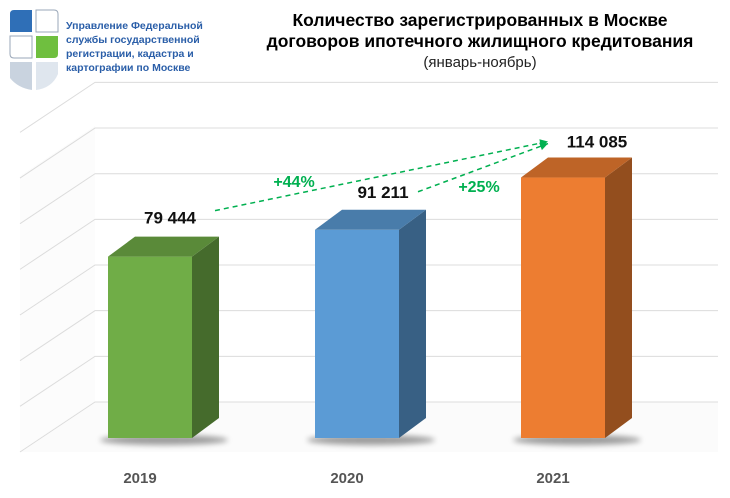 Image resolution: width=730 pixels, height=498 pixels. What do you see at coordinates (597, 142) in the screenshot?
I see `data-label: 114 085` at bounding box center [597, 142].